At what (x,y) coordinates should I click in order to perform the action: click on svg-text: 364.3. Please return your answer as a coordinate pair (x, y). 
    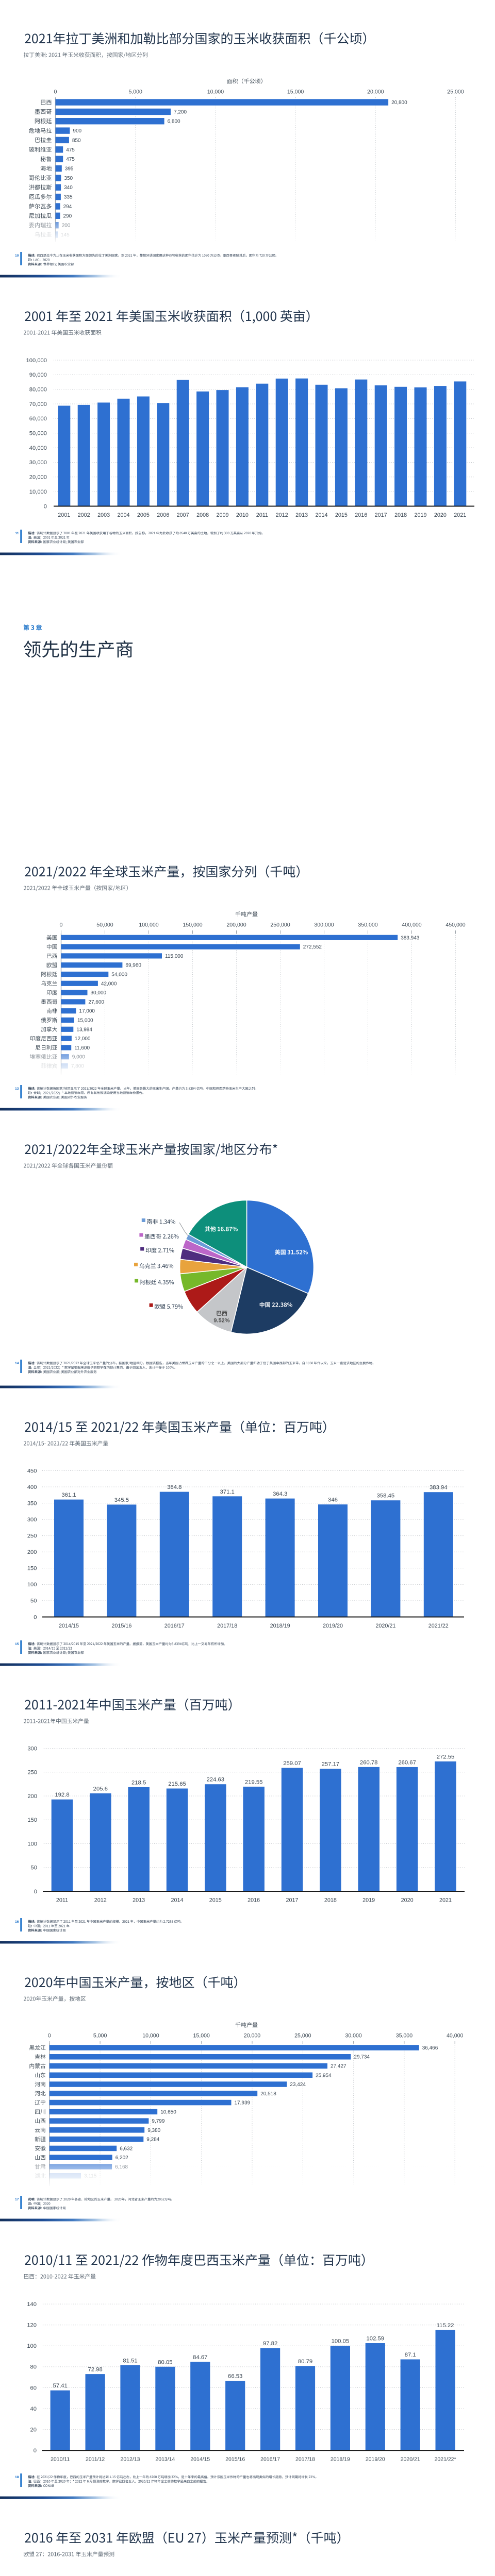
    Looking at the image, I should click on (280, 1494).